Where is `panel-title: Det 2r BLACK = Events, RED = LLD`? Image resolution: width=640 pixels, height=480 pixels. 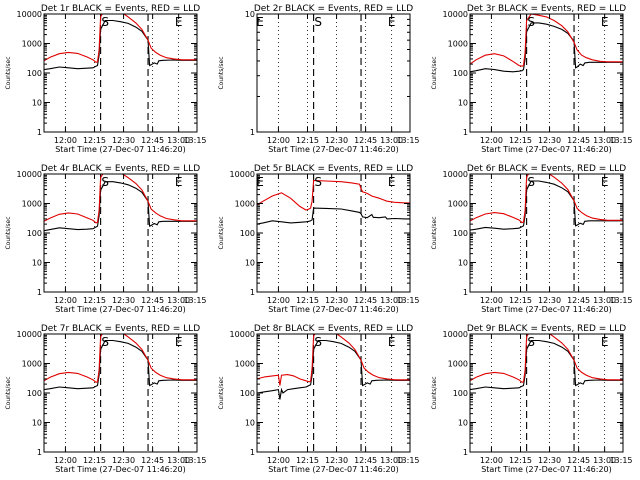 panel-title: Det 2r BLACK = Events, RED = LLD is located at coordinates (333, 9).